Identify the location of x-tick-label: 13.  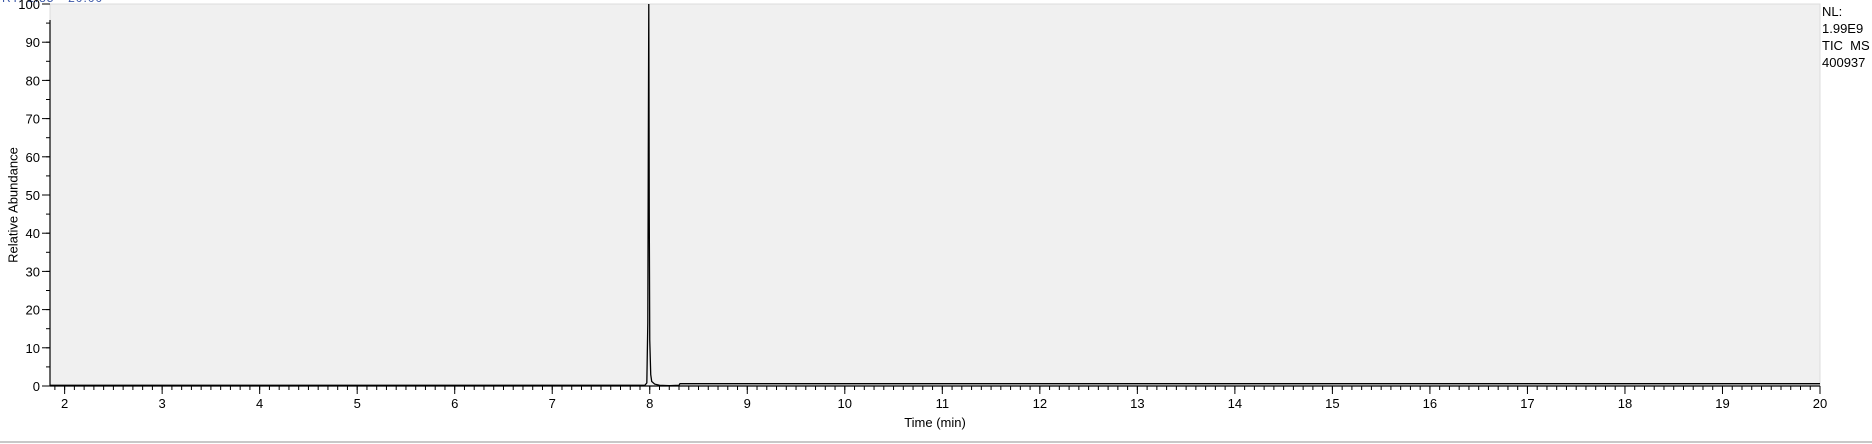
(1137, 403).